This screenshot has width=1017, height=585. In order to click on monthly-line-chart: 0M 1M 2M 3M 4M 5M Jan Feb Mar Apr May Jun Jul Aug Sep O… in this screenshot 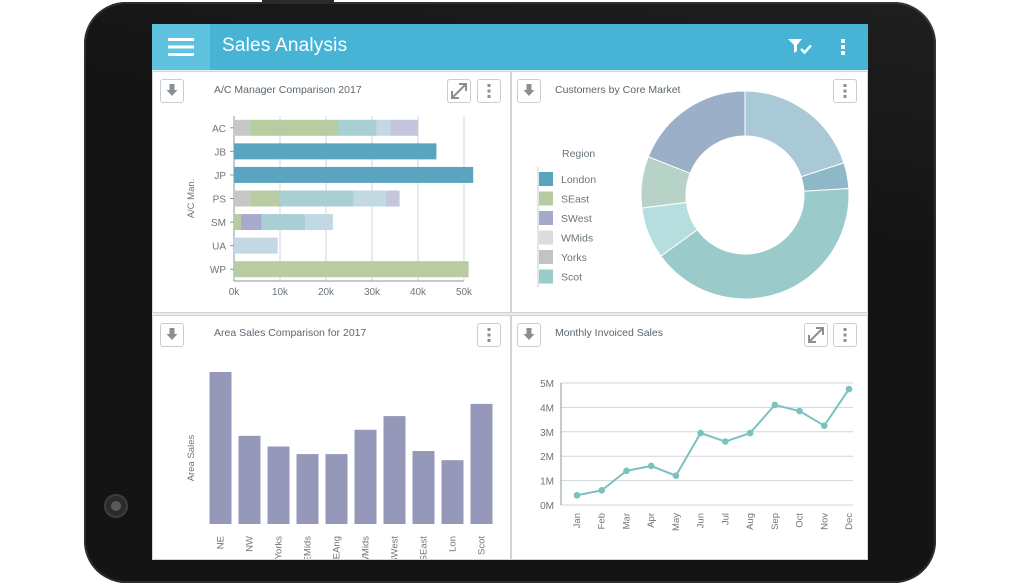, I will do `click(697, 455)`.